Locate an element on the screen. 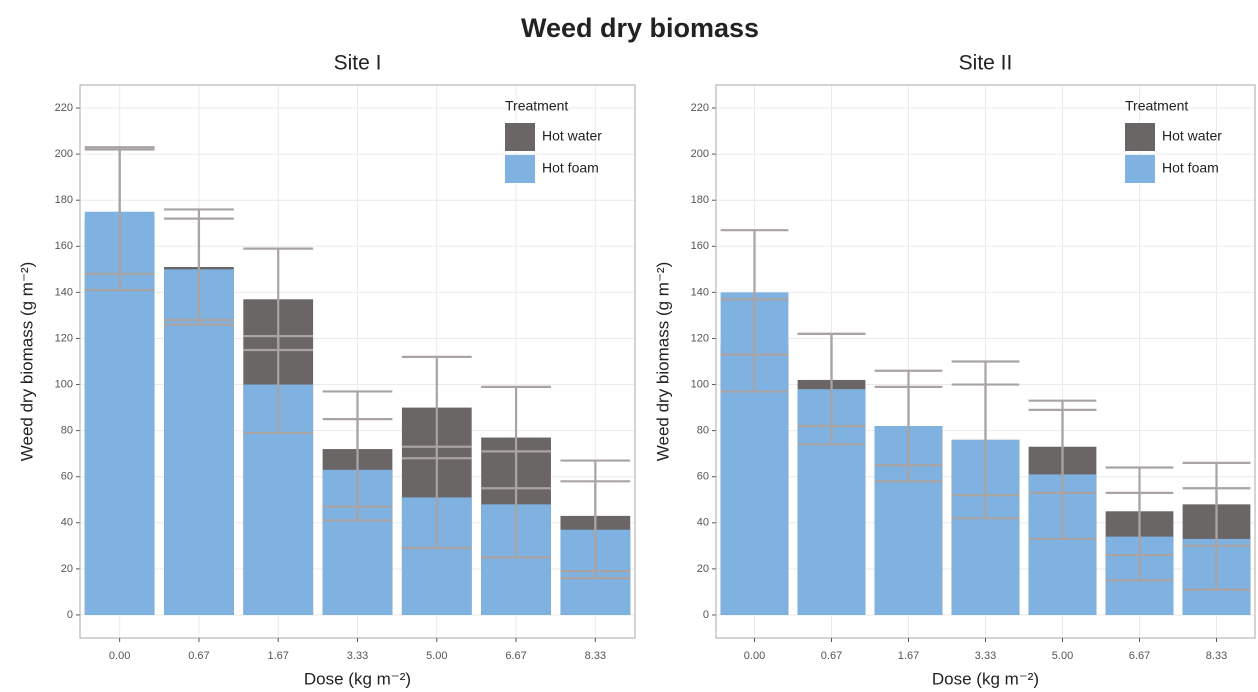 Image resolution: width=1258 pixels, height=692 pixels. panel-title: Site I is located at coordinates (358, 63).